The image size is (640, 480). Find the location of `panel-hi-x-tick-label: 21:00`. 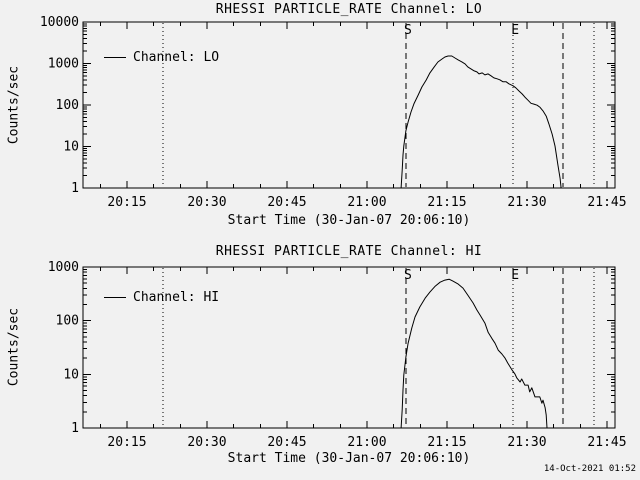

panel-hi-x-tick-label: 21:00 is located at coordinates (366, 442).